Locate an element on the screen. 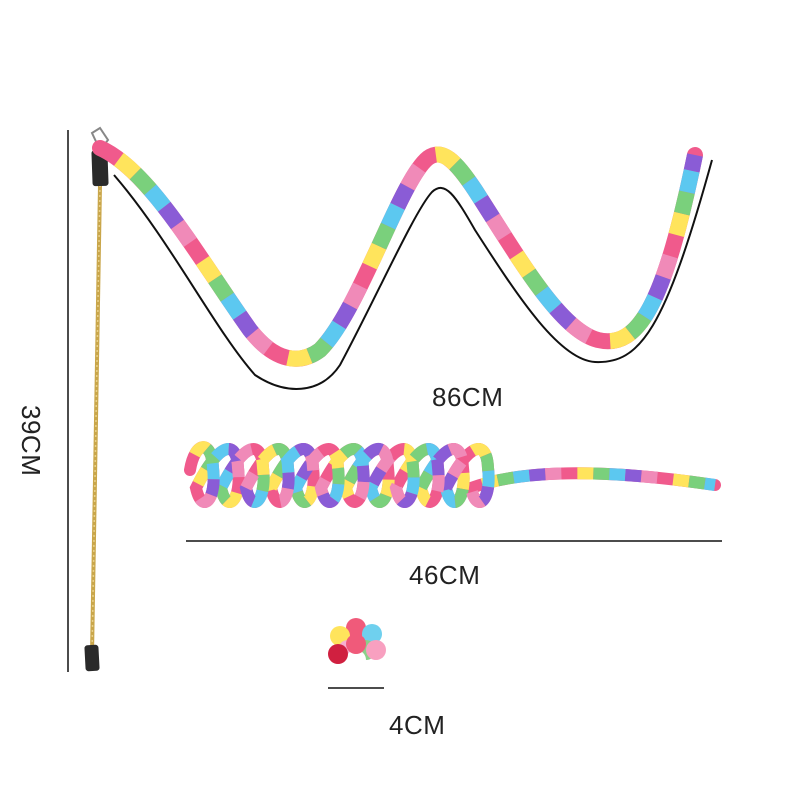 The height and width of the screenshot is (800, 800). wand-rod is located at coordinates (97, 399).